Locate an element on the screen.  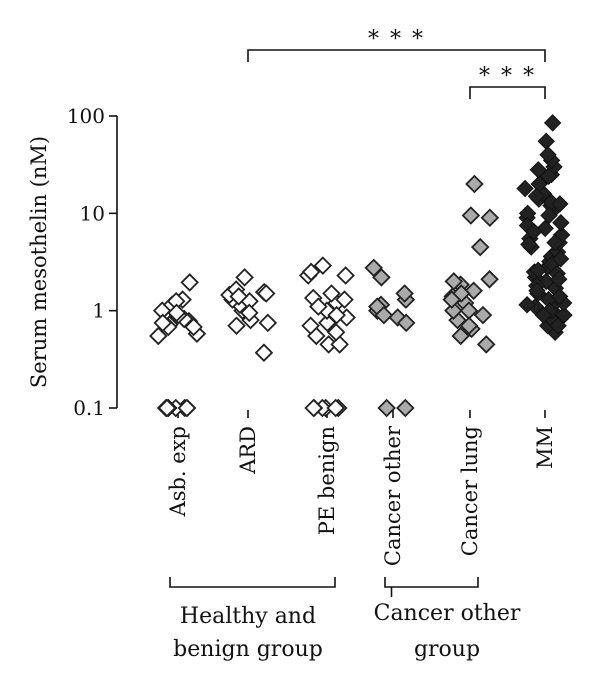
y-tick-label: 100 is located at coordinates (86, 116).